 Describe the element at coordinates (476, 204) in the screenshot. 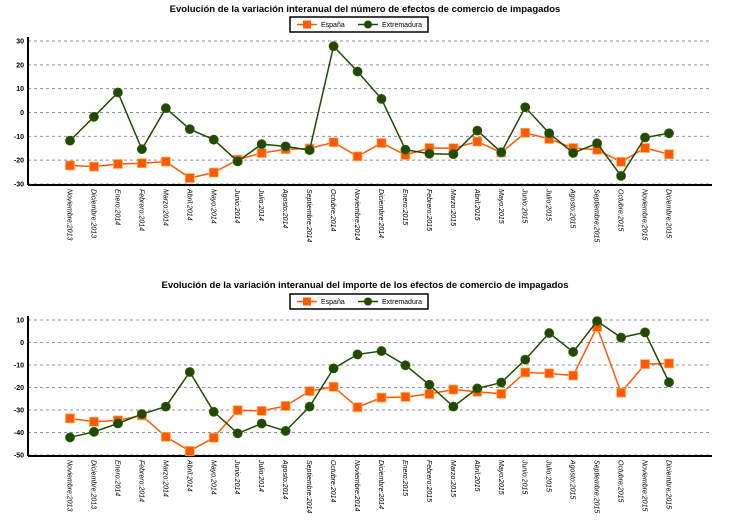

I see `x-tick-label: Abril:2015` at that location.